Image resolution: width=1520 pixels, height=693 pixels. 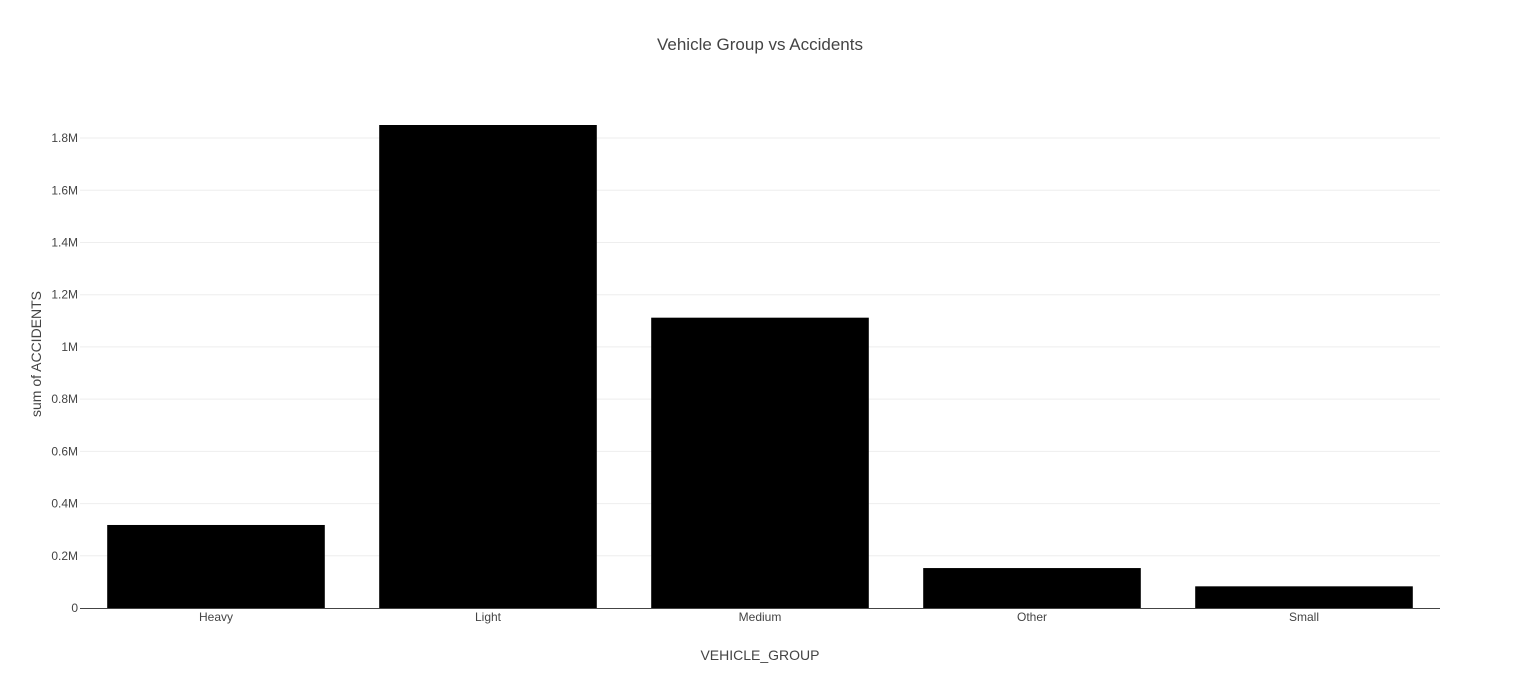 I want to click on y-tick-label: 0.6M, so click(x=64, y=451).